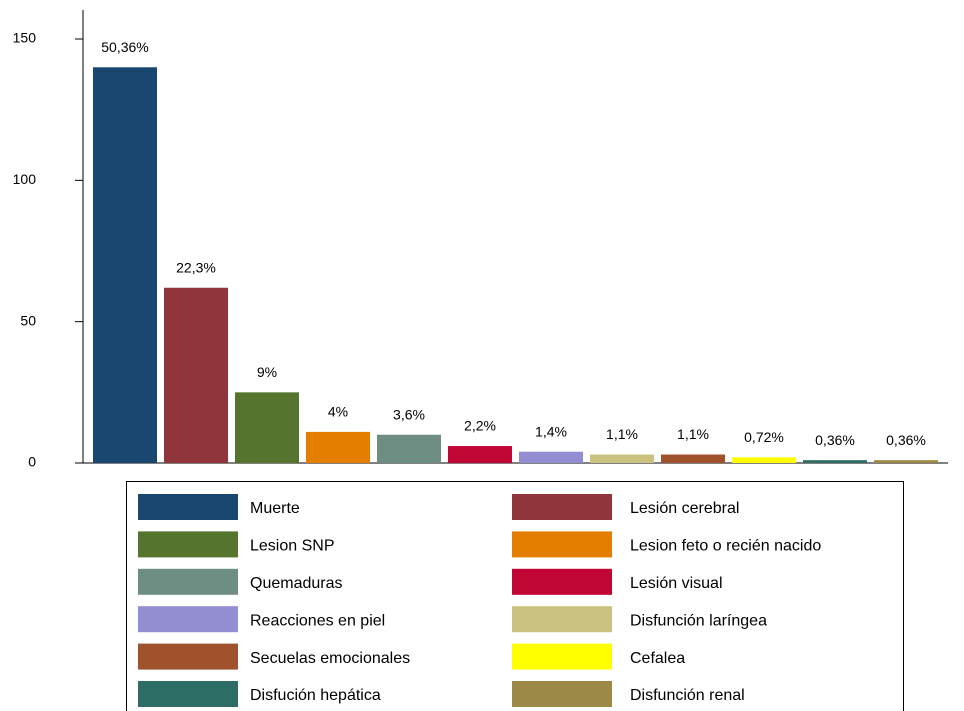 The height and width of the screenshot is (711, 964). I want to click on value-label: 3,6%, so click(409, 414).